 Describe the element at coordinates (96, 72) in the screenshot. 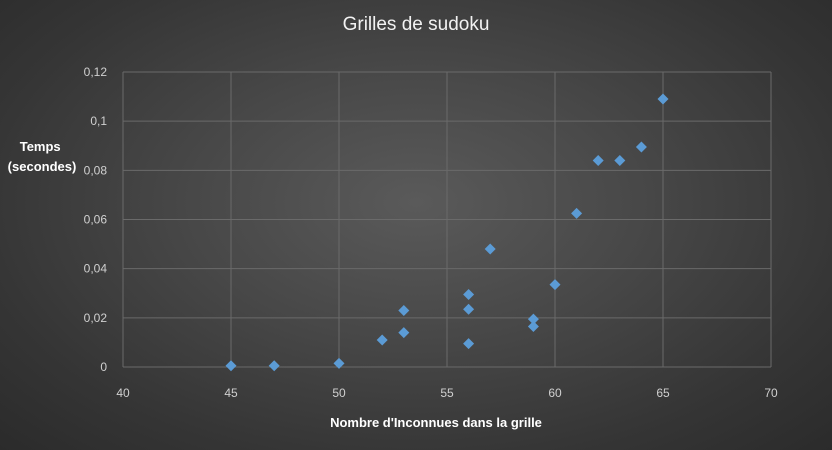

I see `y-tick-label: 0,12` at that location.